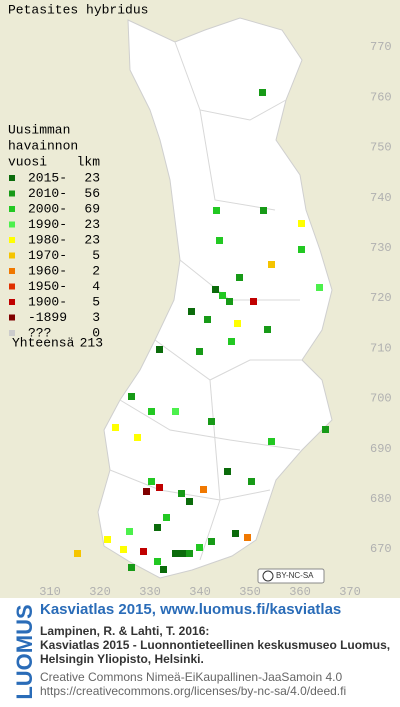  What do you see at coordinates (92, 208) in the screenshot?
I see `legend-count: 69` at bounding box center [92, 208].